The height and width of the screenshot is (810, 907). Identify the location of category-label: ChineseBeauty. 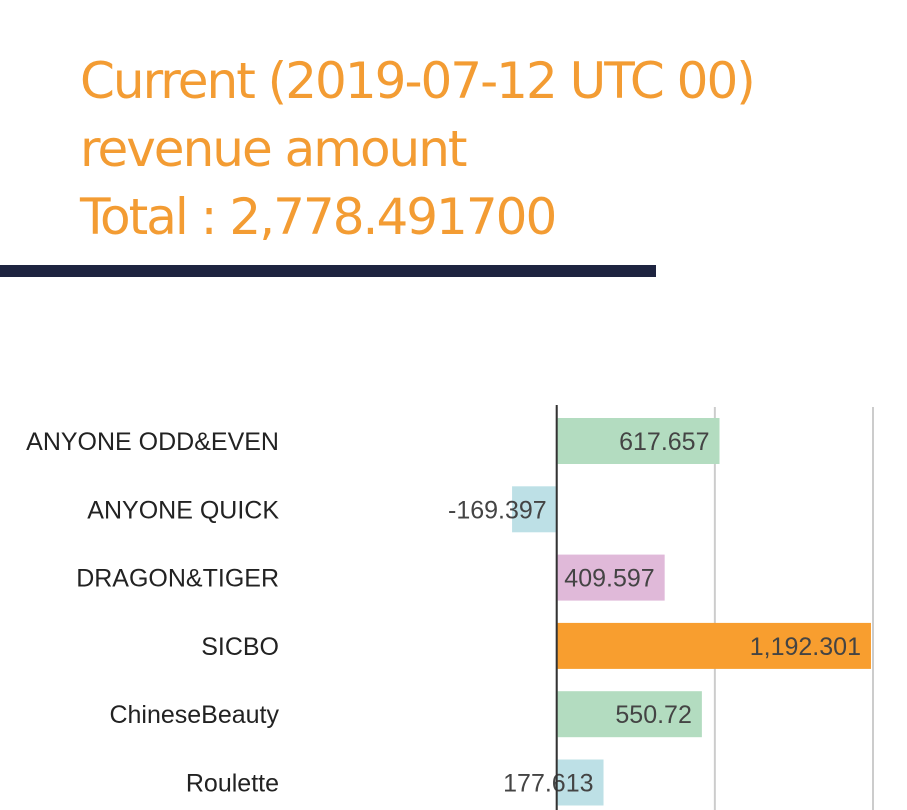
(194, 715).